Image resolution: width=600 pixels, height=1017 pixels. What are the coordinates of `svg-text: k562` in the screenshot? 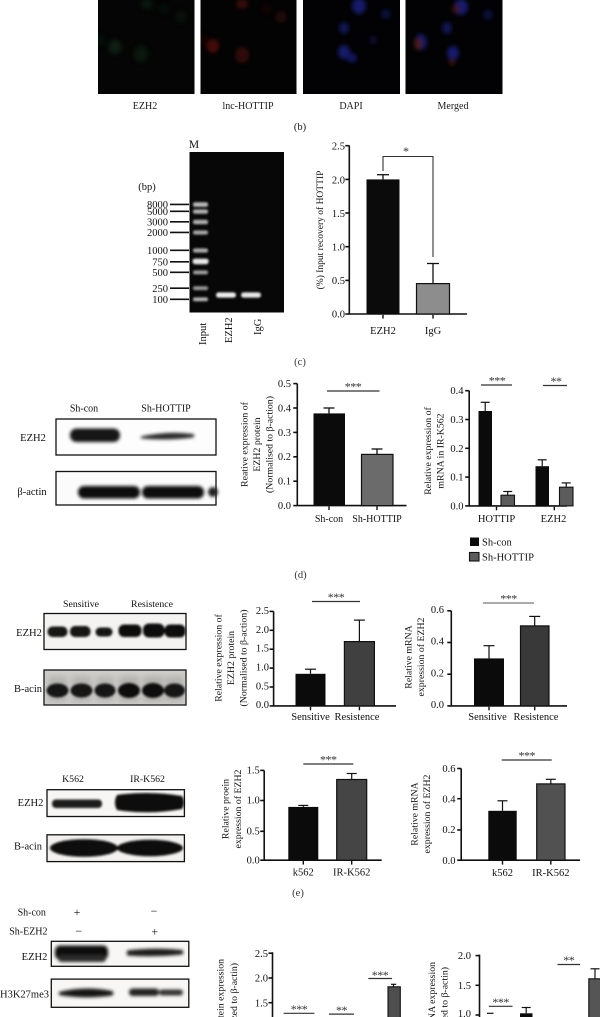 It's located at (303, 873).